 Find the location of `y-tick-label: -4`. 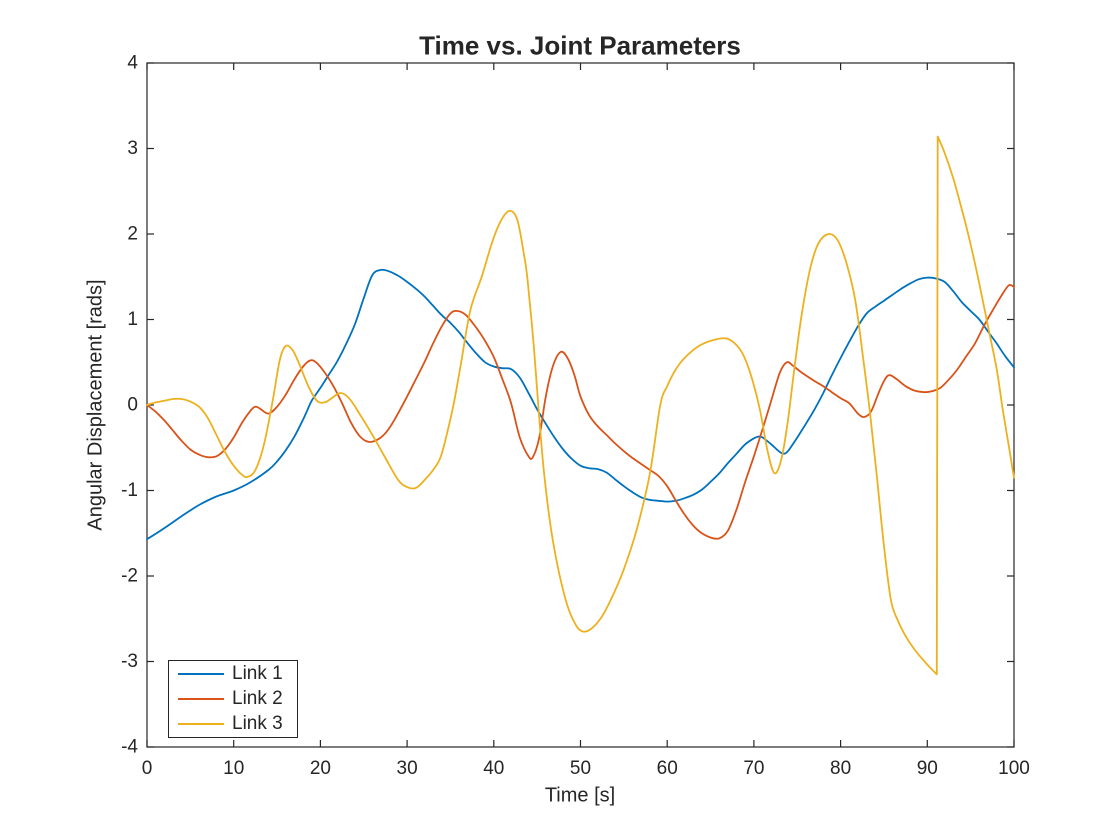

y-tick-label: -4 is located at coordinates (129, 747).